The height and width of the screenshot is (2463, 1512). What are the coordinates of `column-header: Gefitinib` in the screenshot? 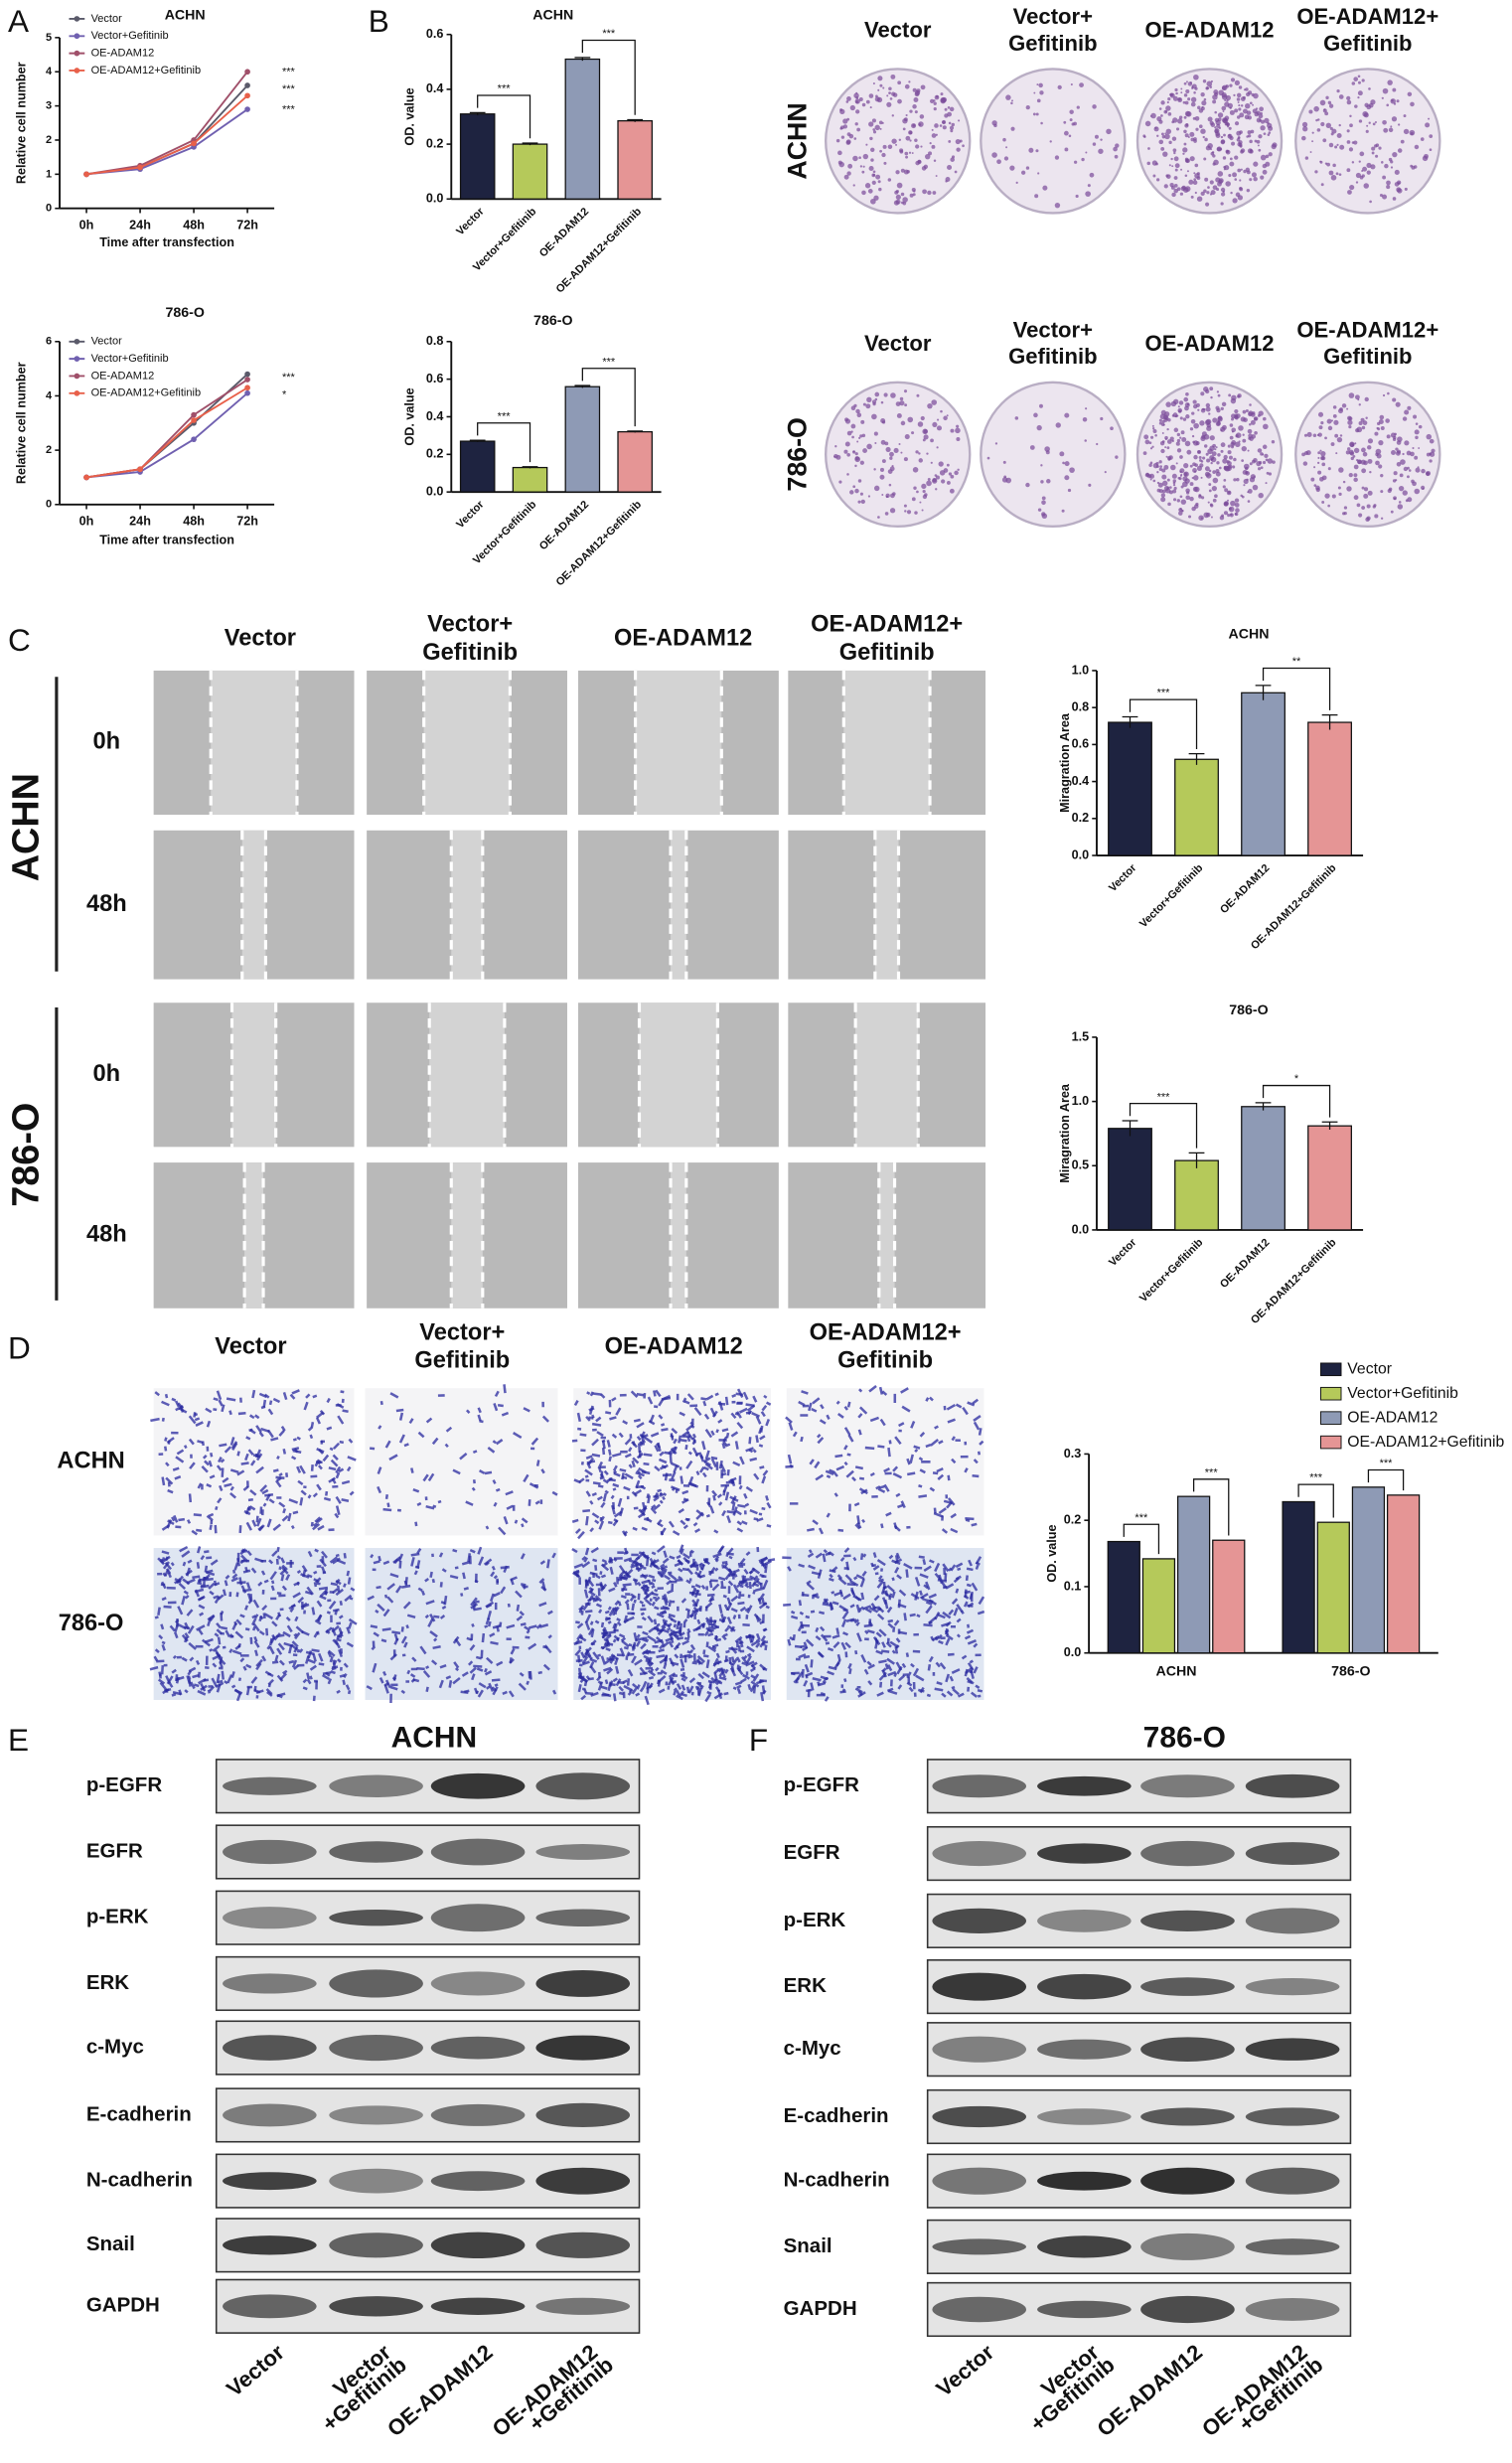 It's located at (462, 1361).